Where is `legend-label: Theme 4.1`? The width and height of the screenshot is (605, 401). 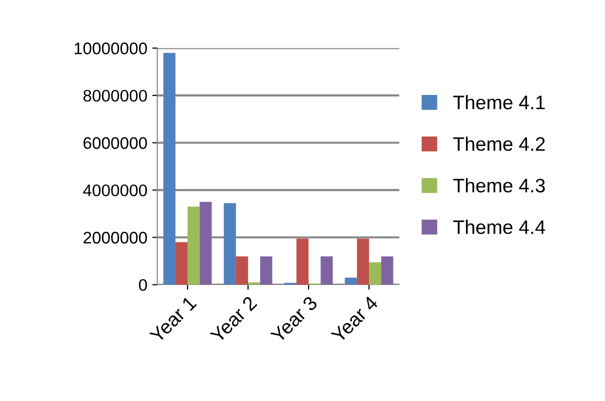 legend-label: Theme 4.1 is located at coordinates (499, 102).